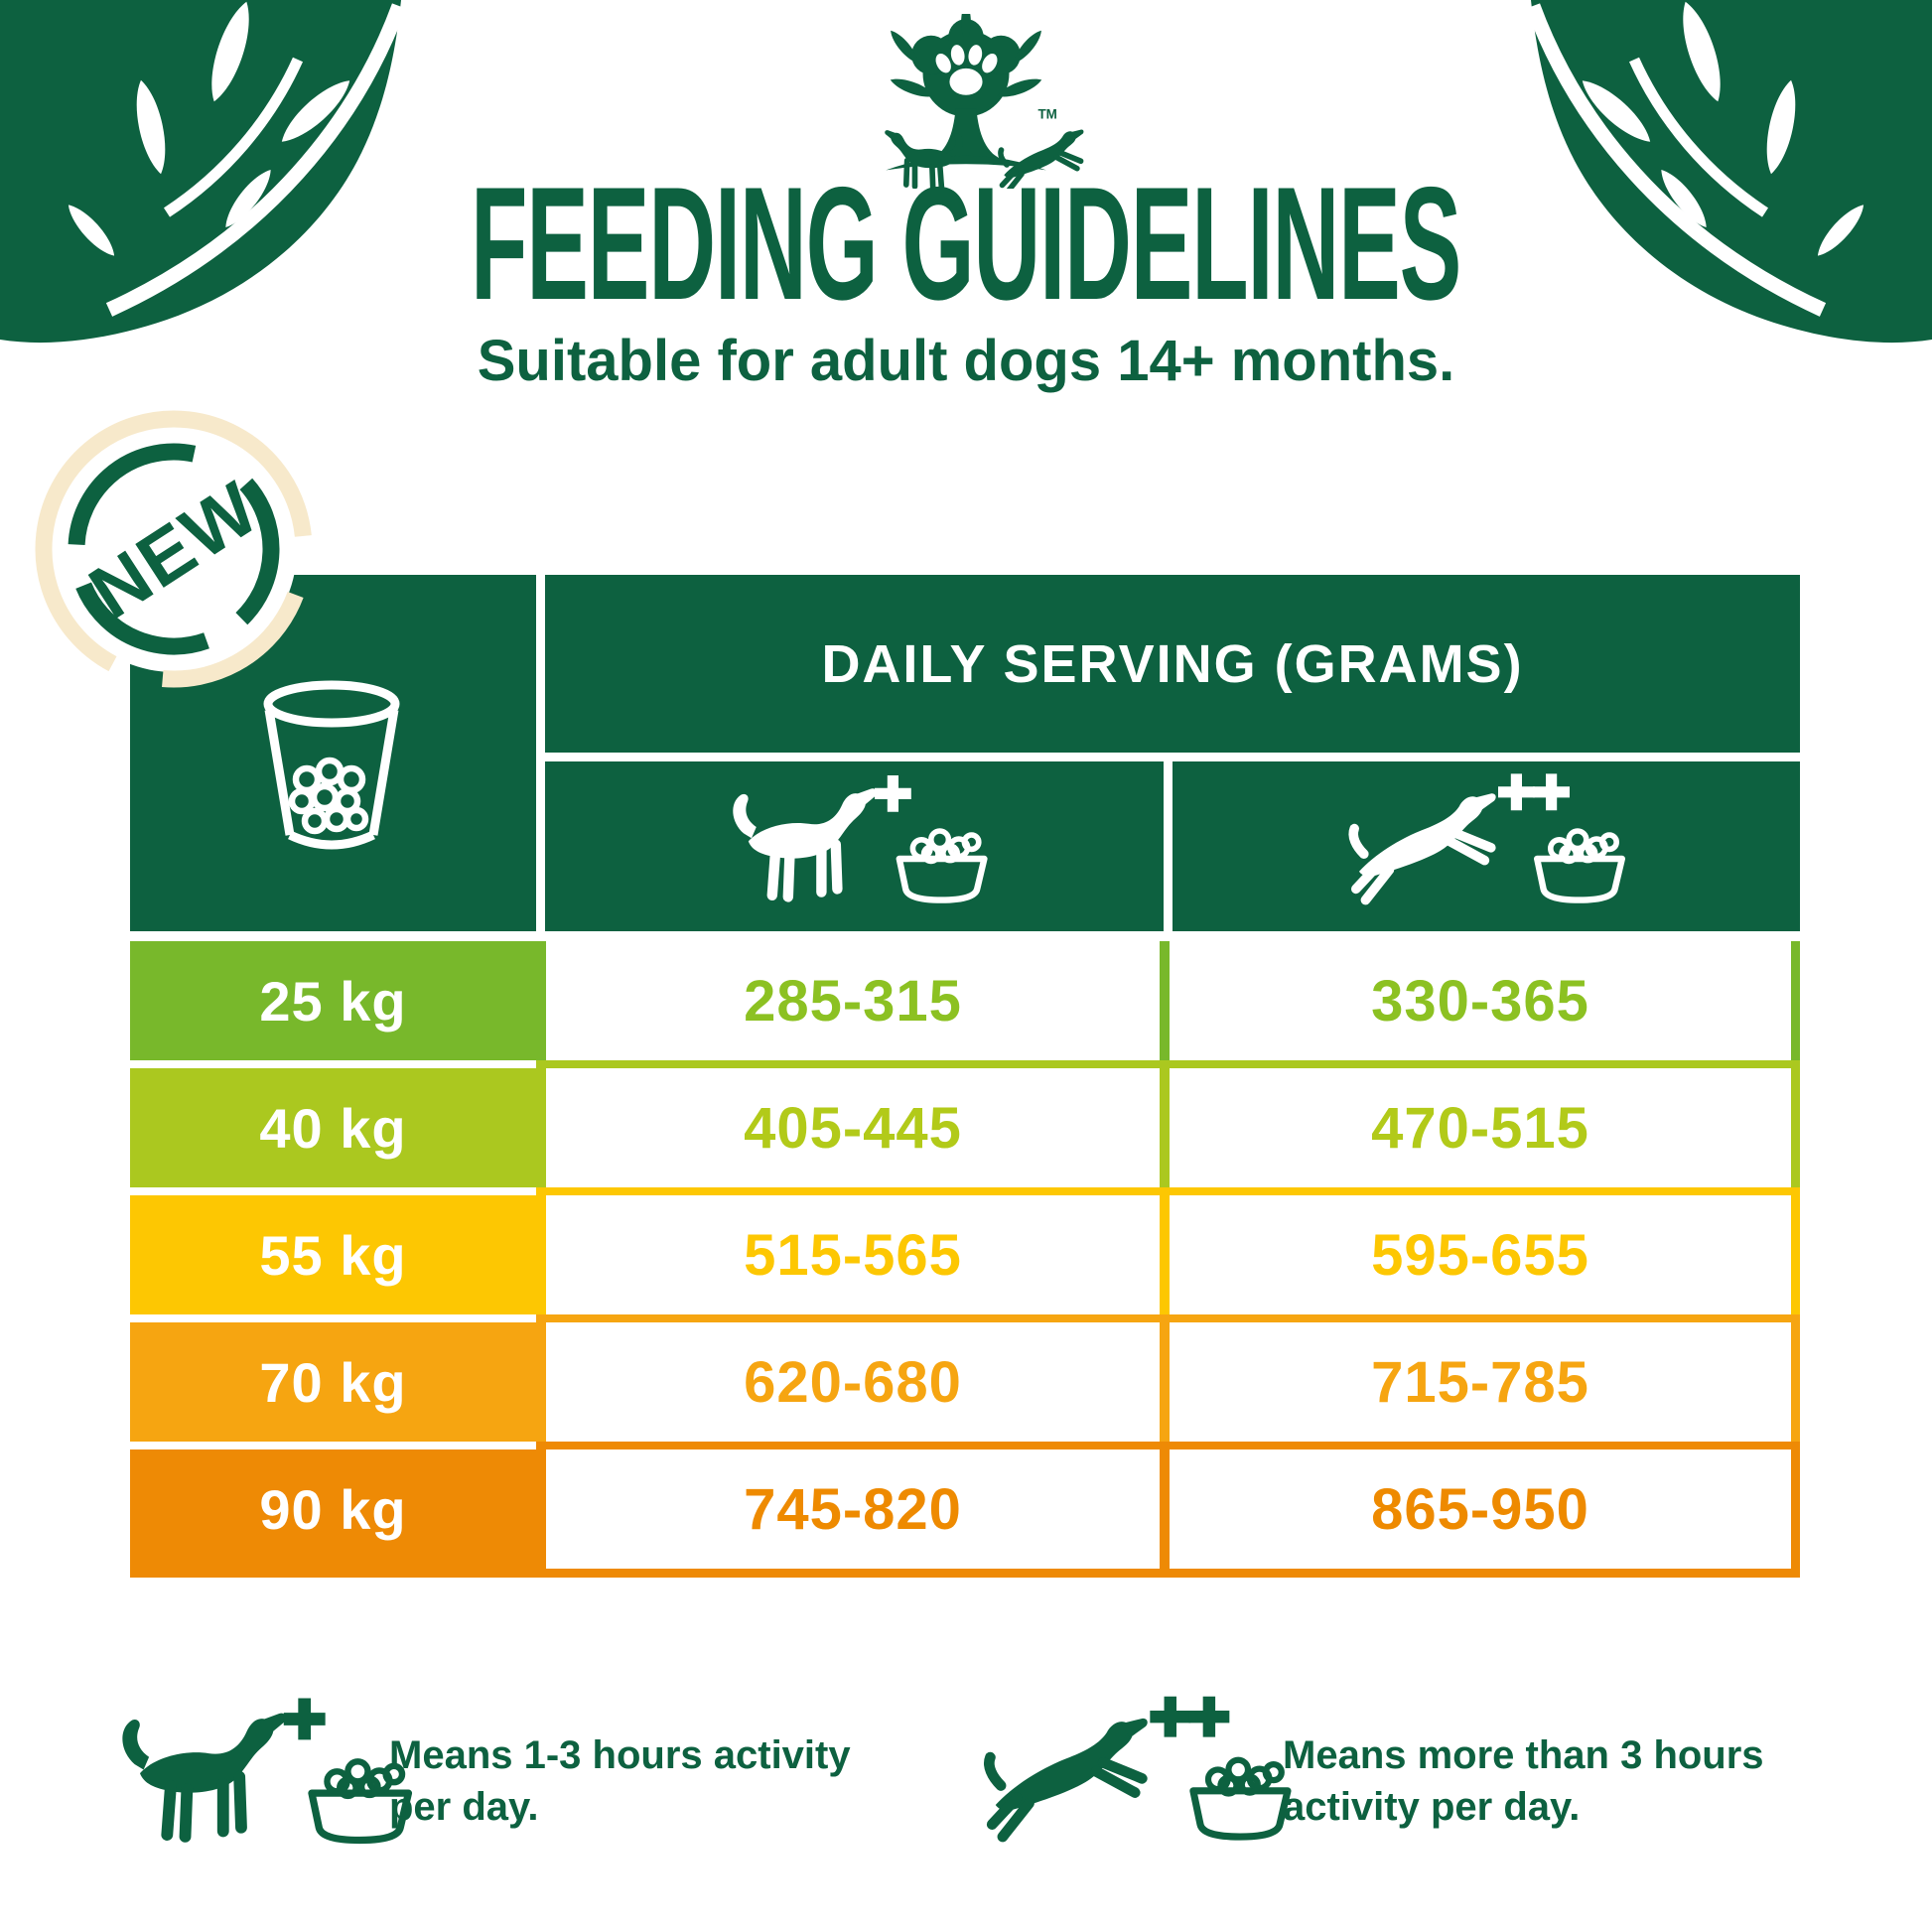 This screenshot has height=1932, width=1932. I want to click on column-header-moderate-activity, so click(854, 846).